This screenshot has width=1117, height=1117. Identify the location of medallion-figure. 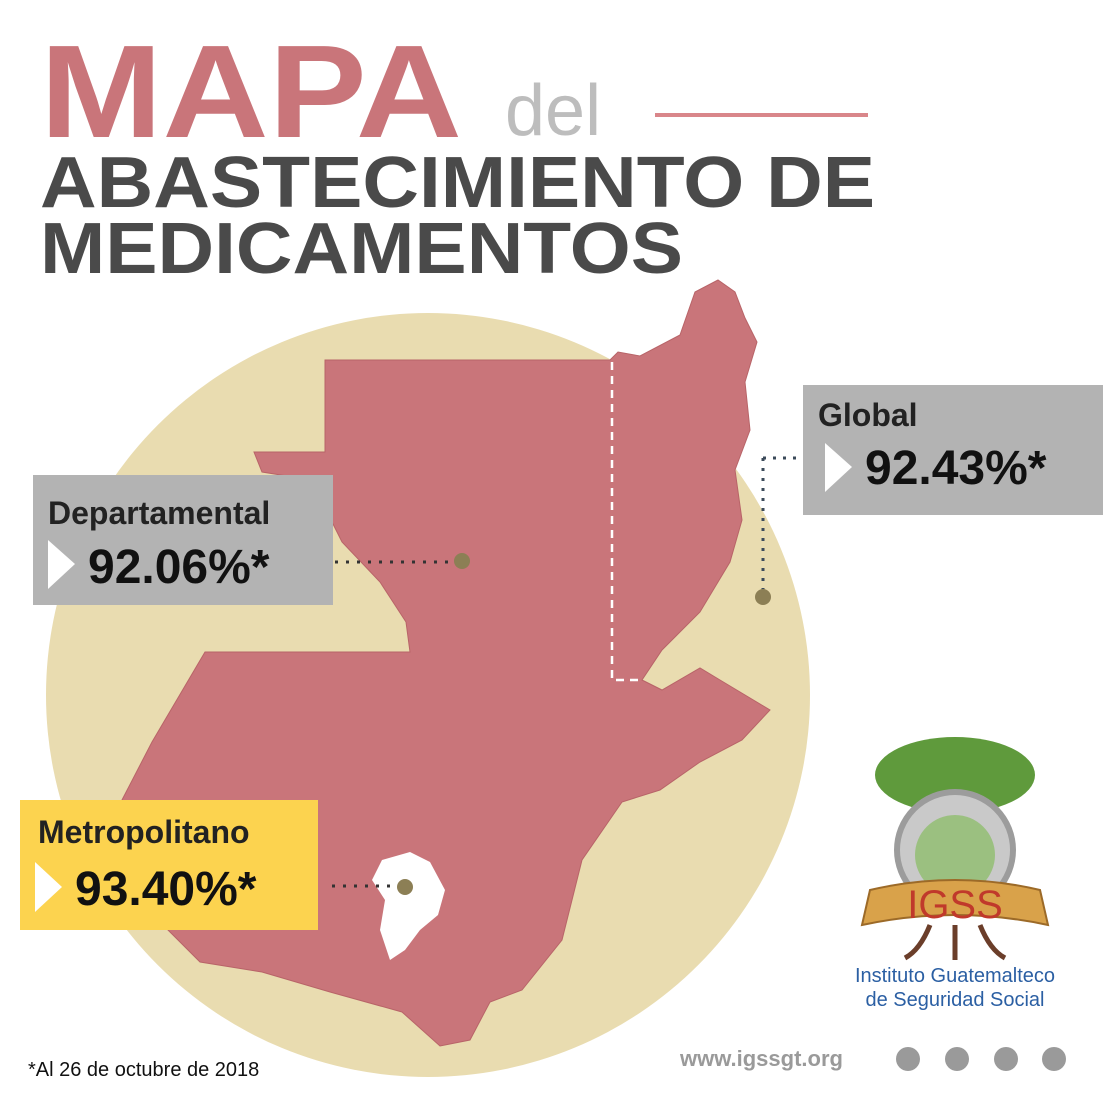
(955, 855).